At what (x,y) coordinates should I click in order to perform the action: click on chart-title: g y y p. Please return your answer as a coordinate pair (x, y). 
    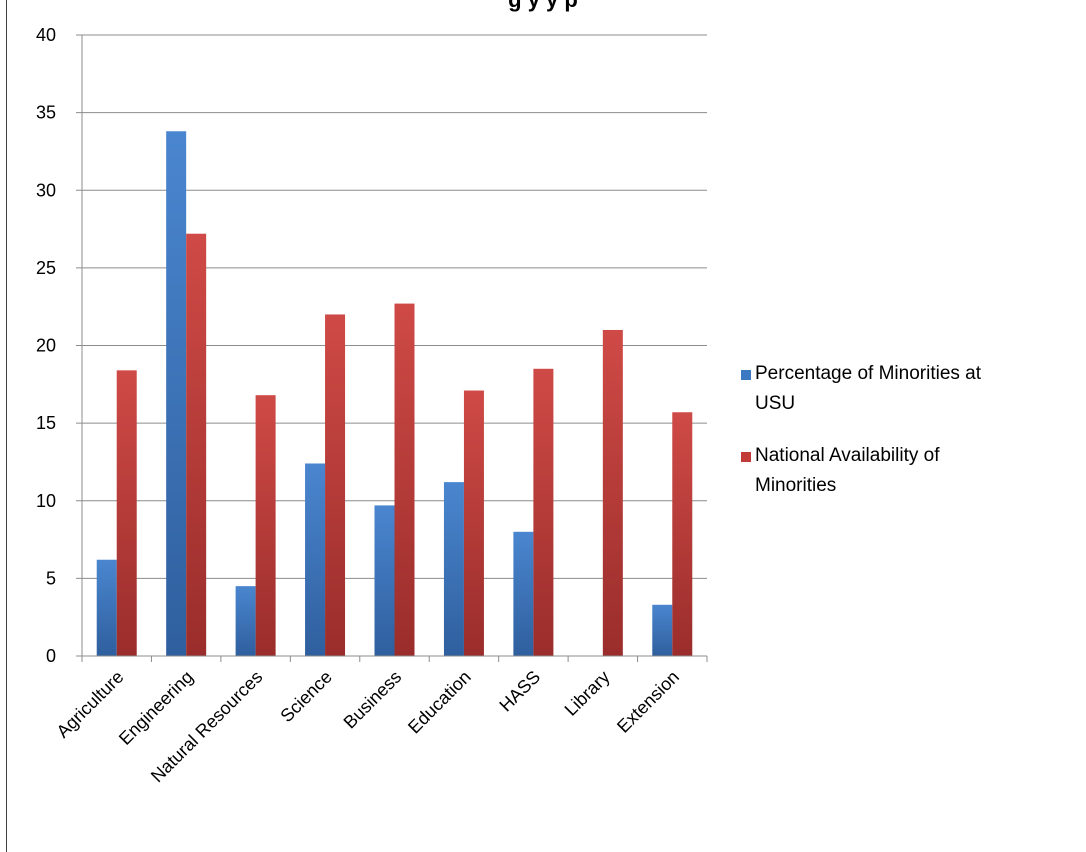
    Looking at the image, I should click on (543, 6).